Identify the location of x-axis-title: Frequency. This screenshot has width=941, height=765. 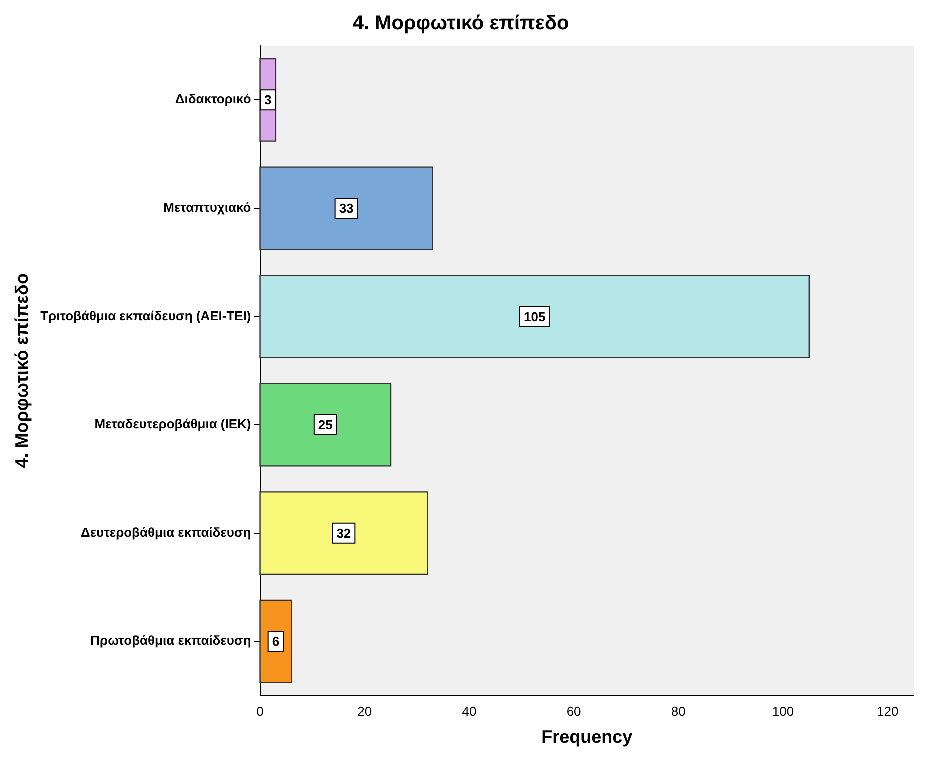
(587, 737).